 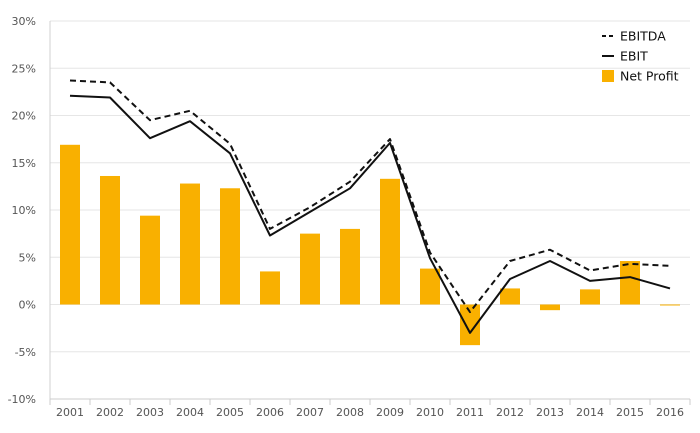 I want to click on x-tick-label: 2005, so click(x=230, y=412).